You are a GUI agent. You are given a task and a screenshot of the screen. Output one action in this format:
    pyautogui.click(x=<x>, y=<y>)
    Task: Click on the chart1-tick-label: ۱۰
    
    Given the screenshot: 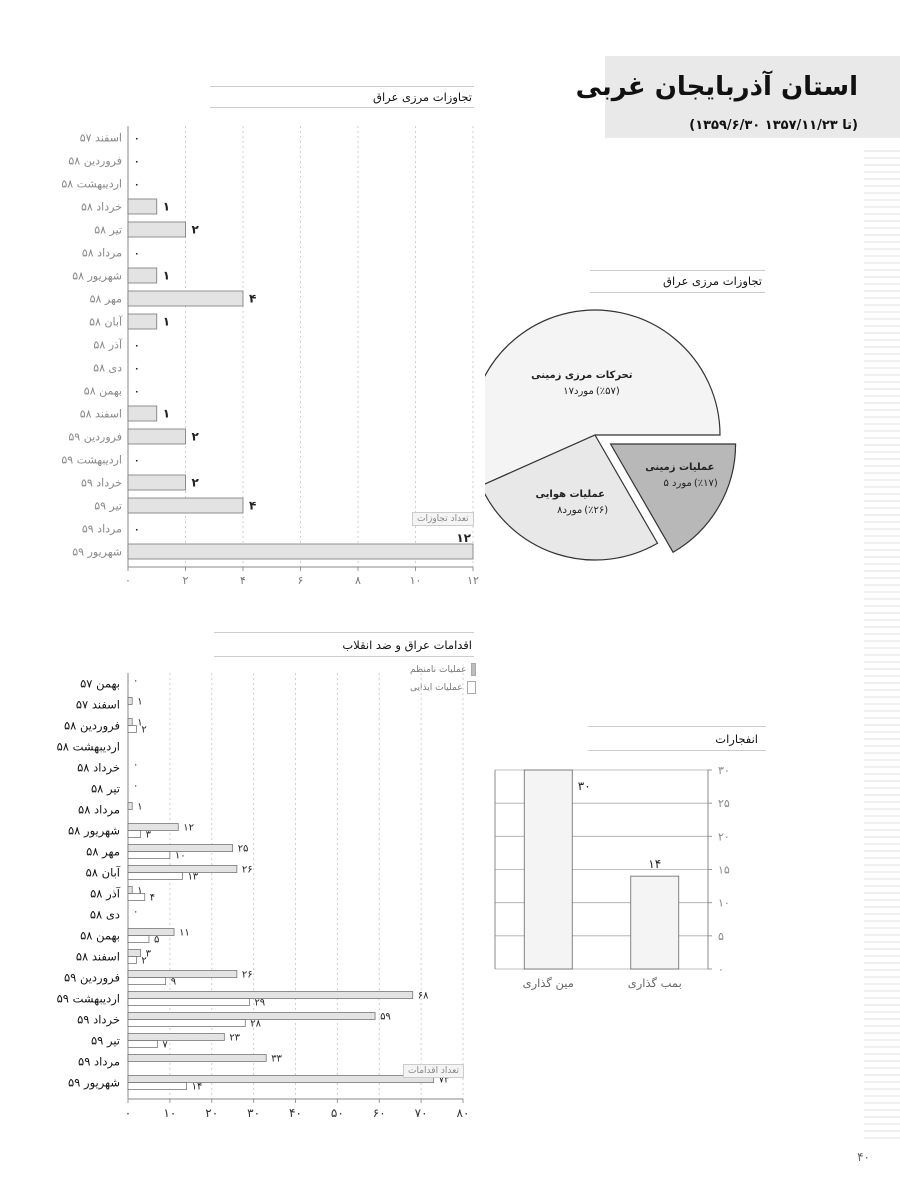 What is the action you would take?
    pyautogui.click(x=416, y=580)
    